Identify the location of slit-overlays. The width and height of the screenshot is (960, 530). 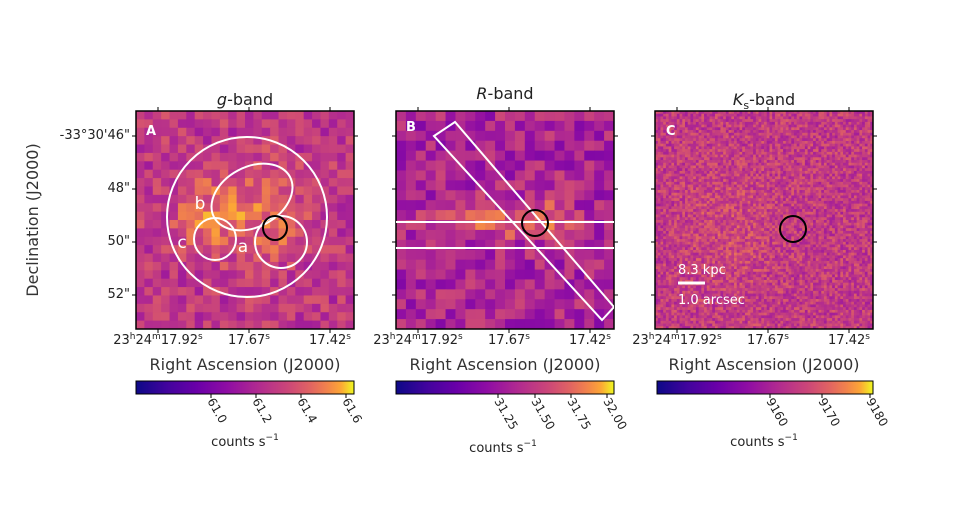
(505, 221).